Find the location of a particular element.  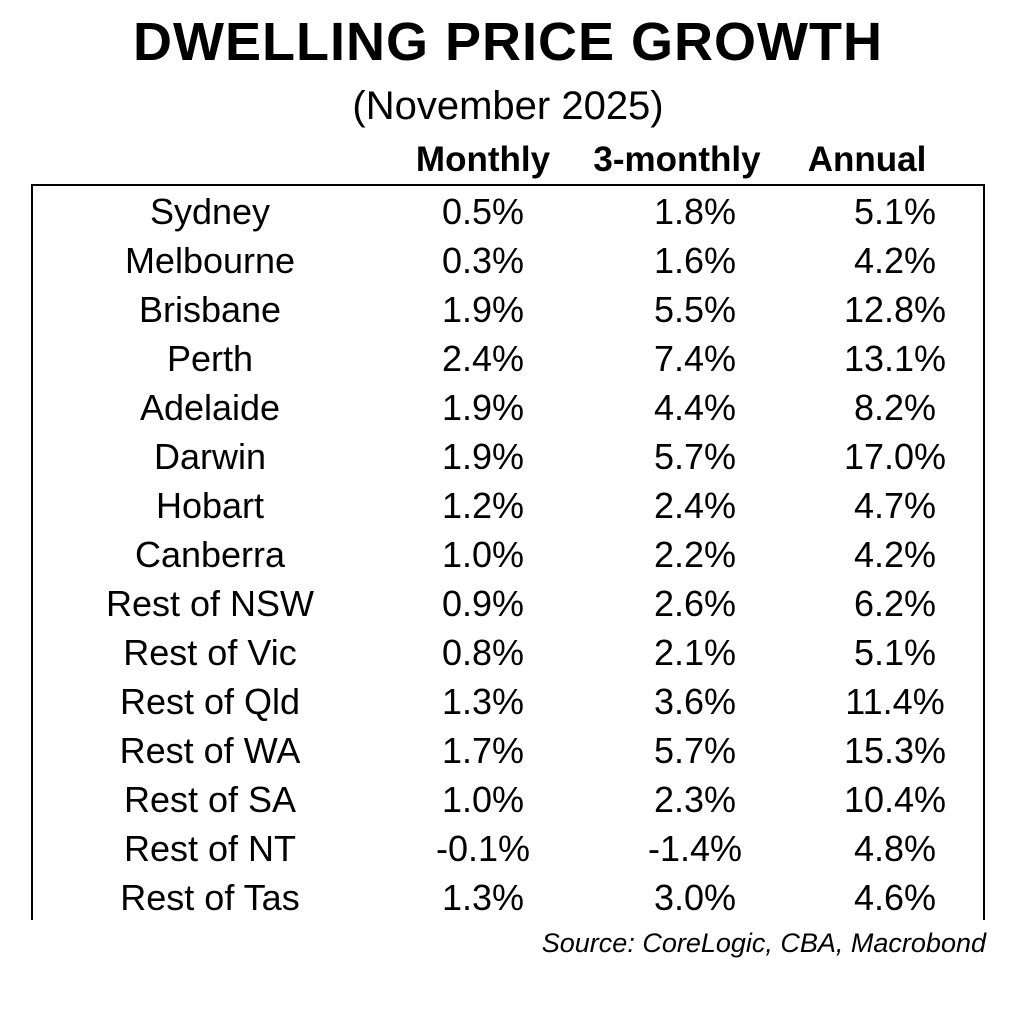

table-row: Rest of NSW 0.9% 2.6% 6.2% is located at coordinates (512, 603).